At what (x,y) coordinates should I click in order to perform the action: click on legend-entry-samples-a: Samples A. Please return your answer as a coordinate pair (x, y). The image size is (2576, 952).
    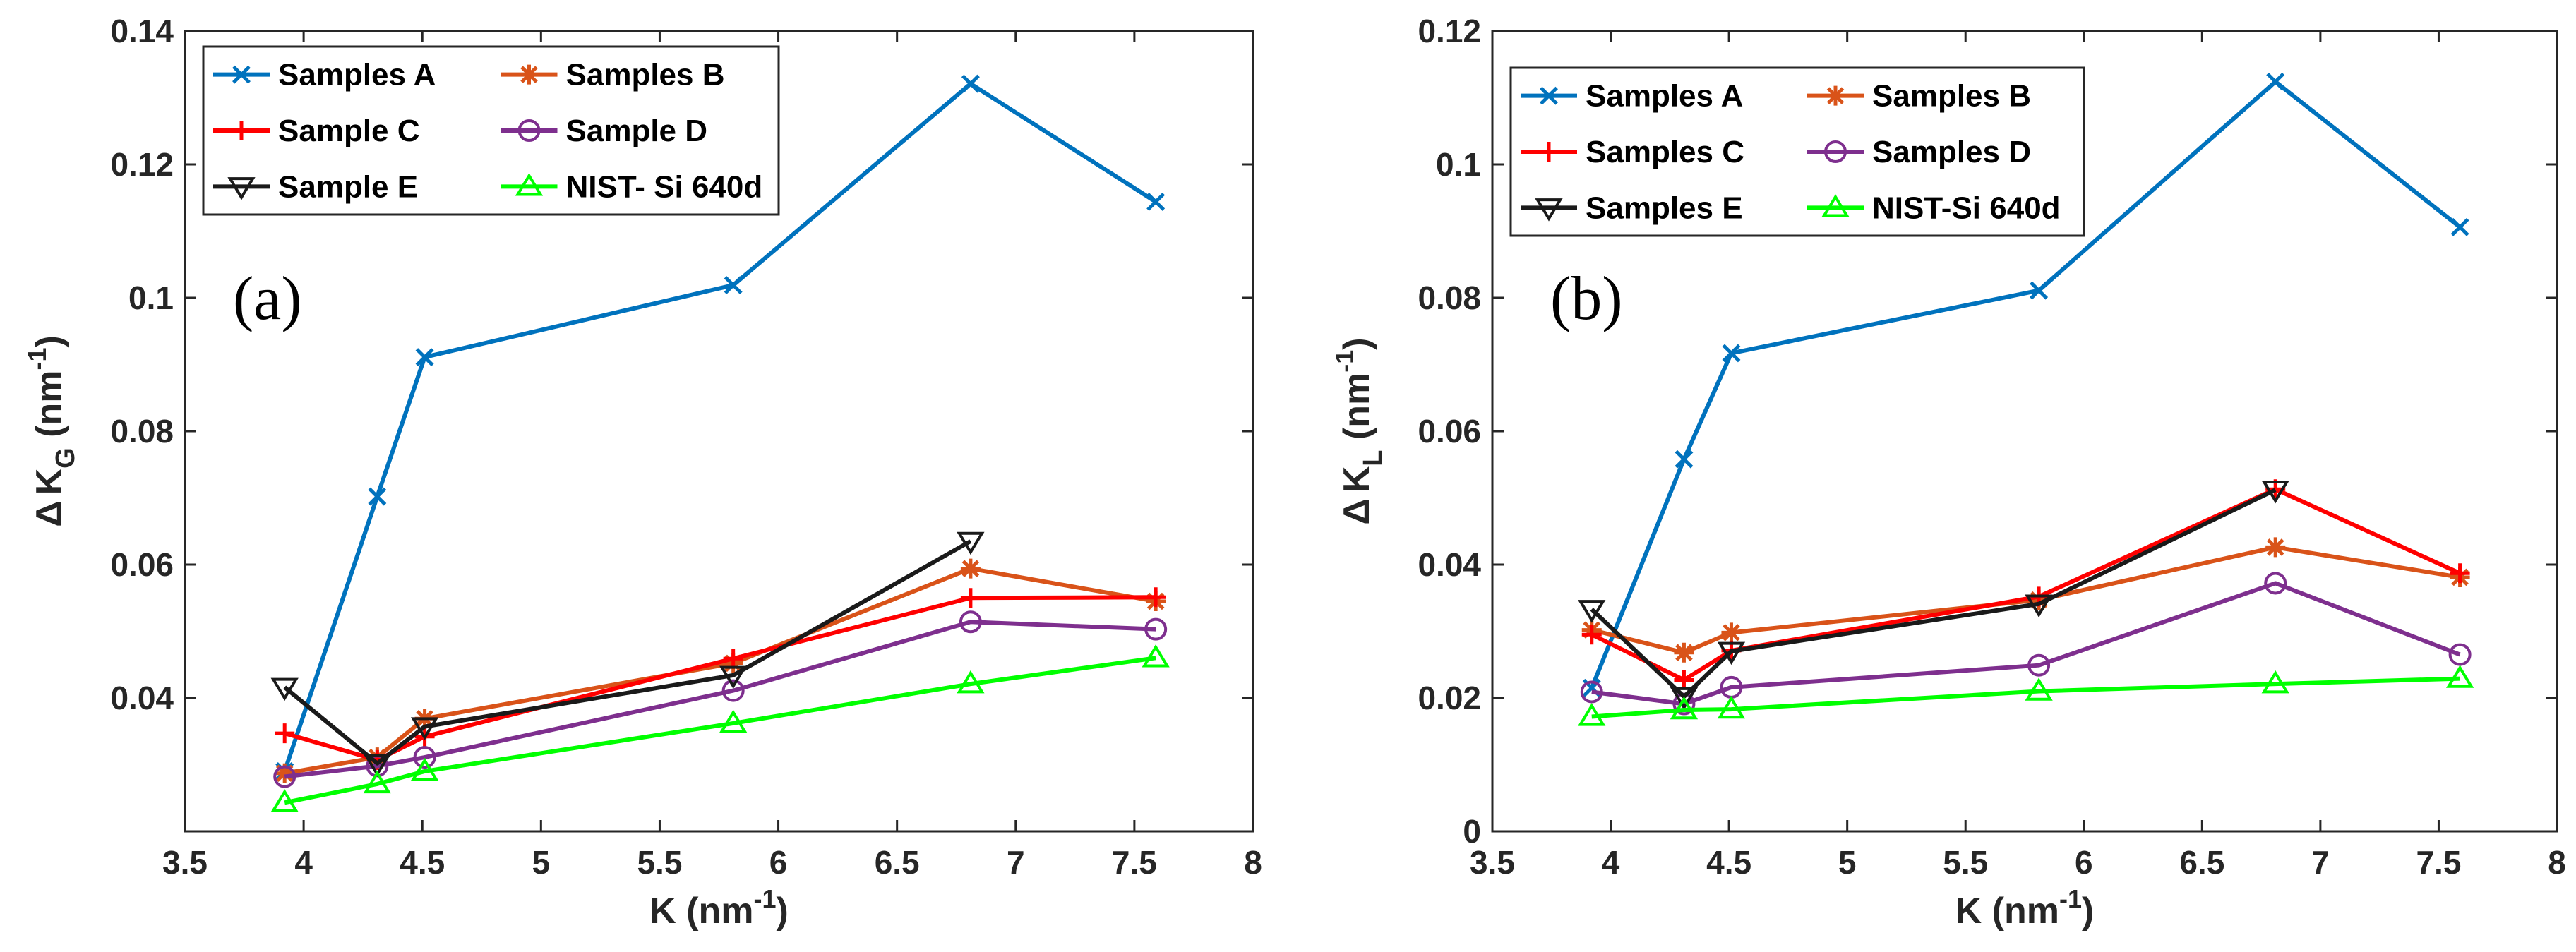
    Looking at the image, I should click on (324, 75).